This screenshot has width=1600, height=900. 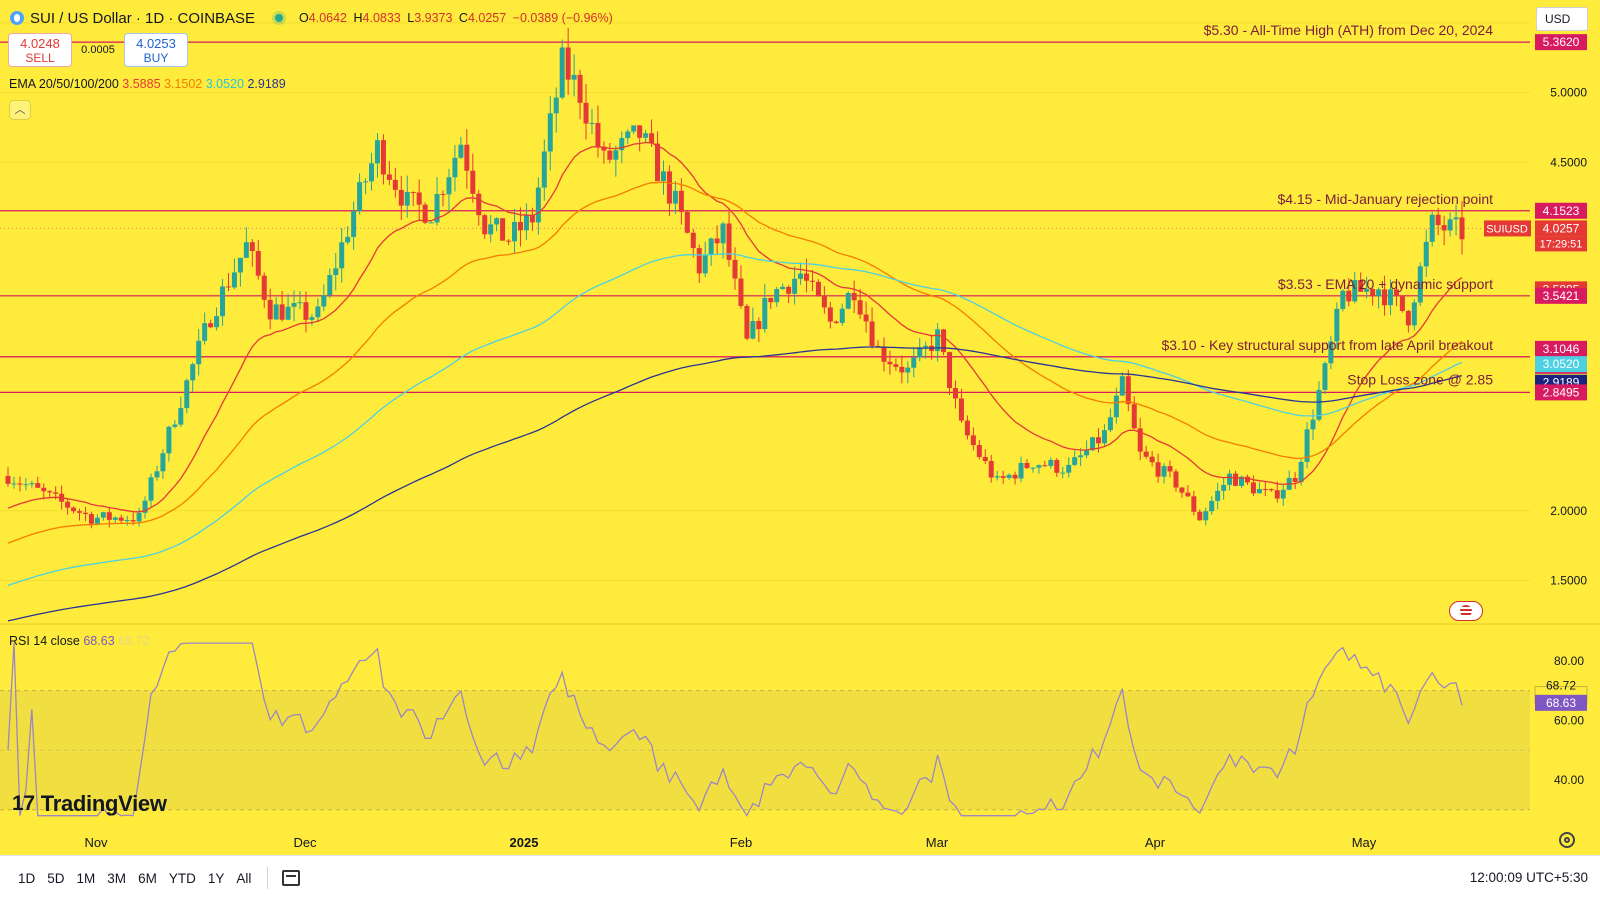 I want to click on us-flag-icon, so click(x=1466, y=611).